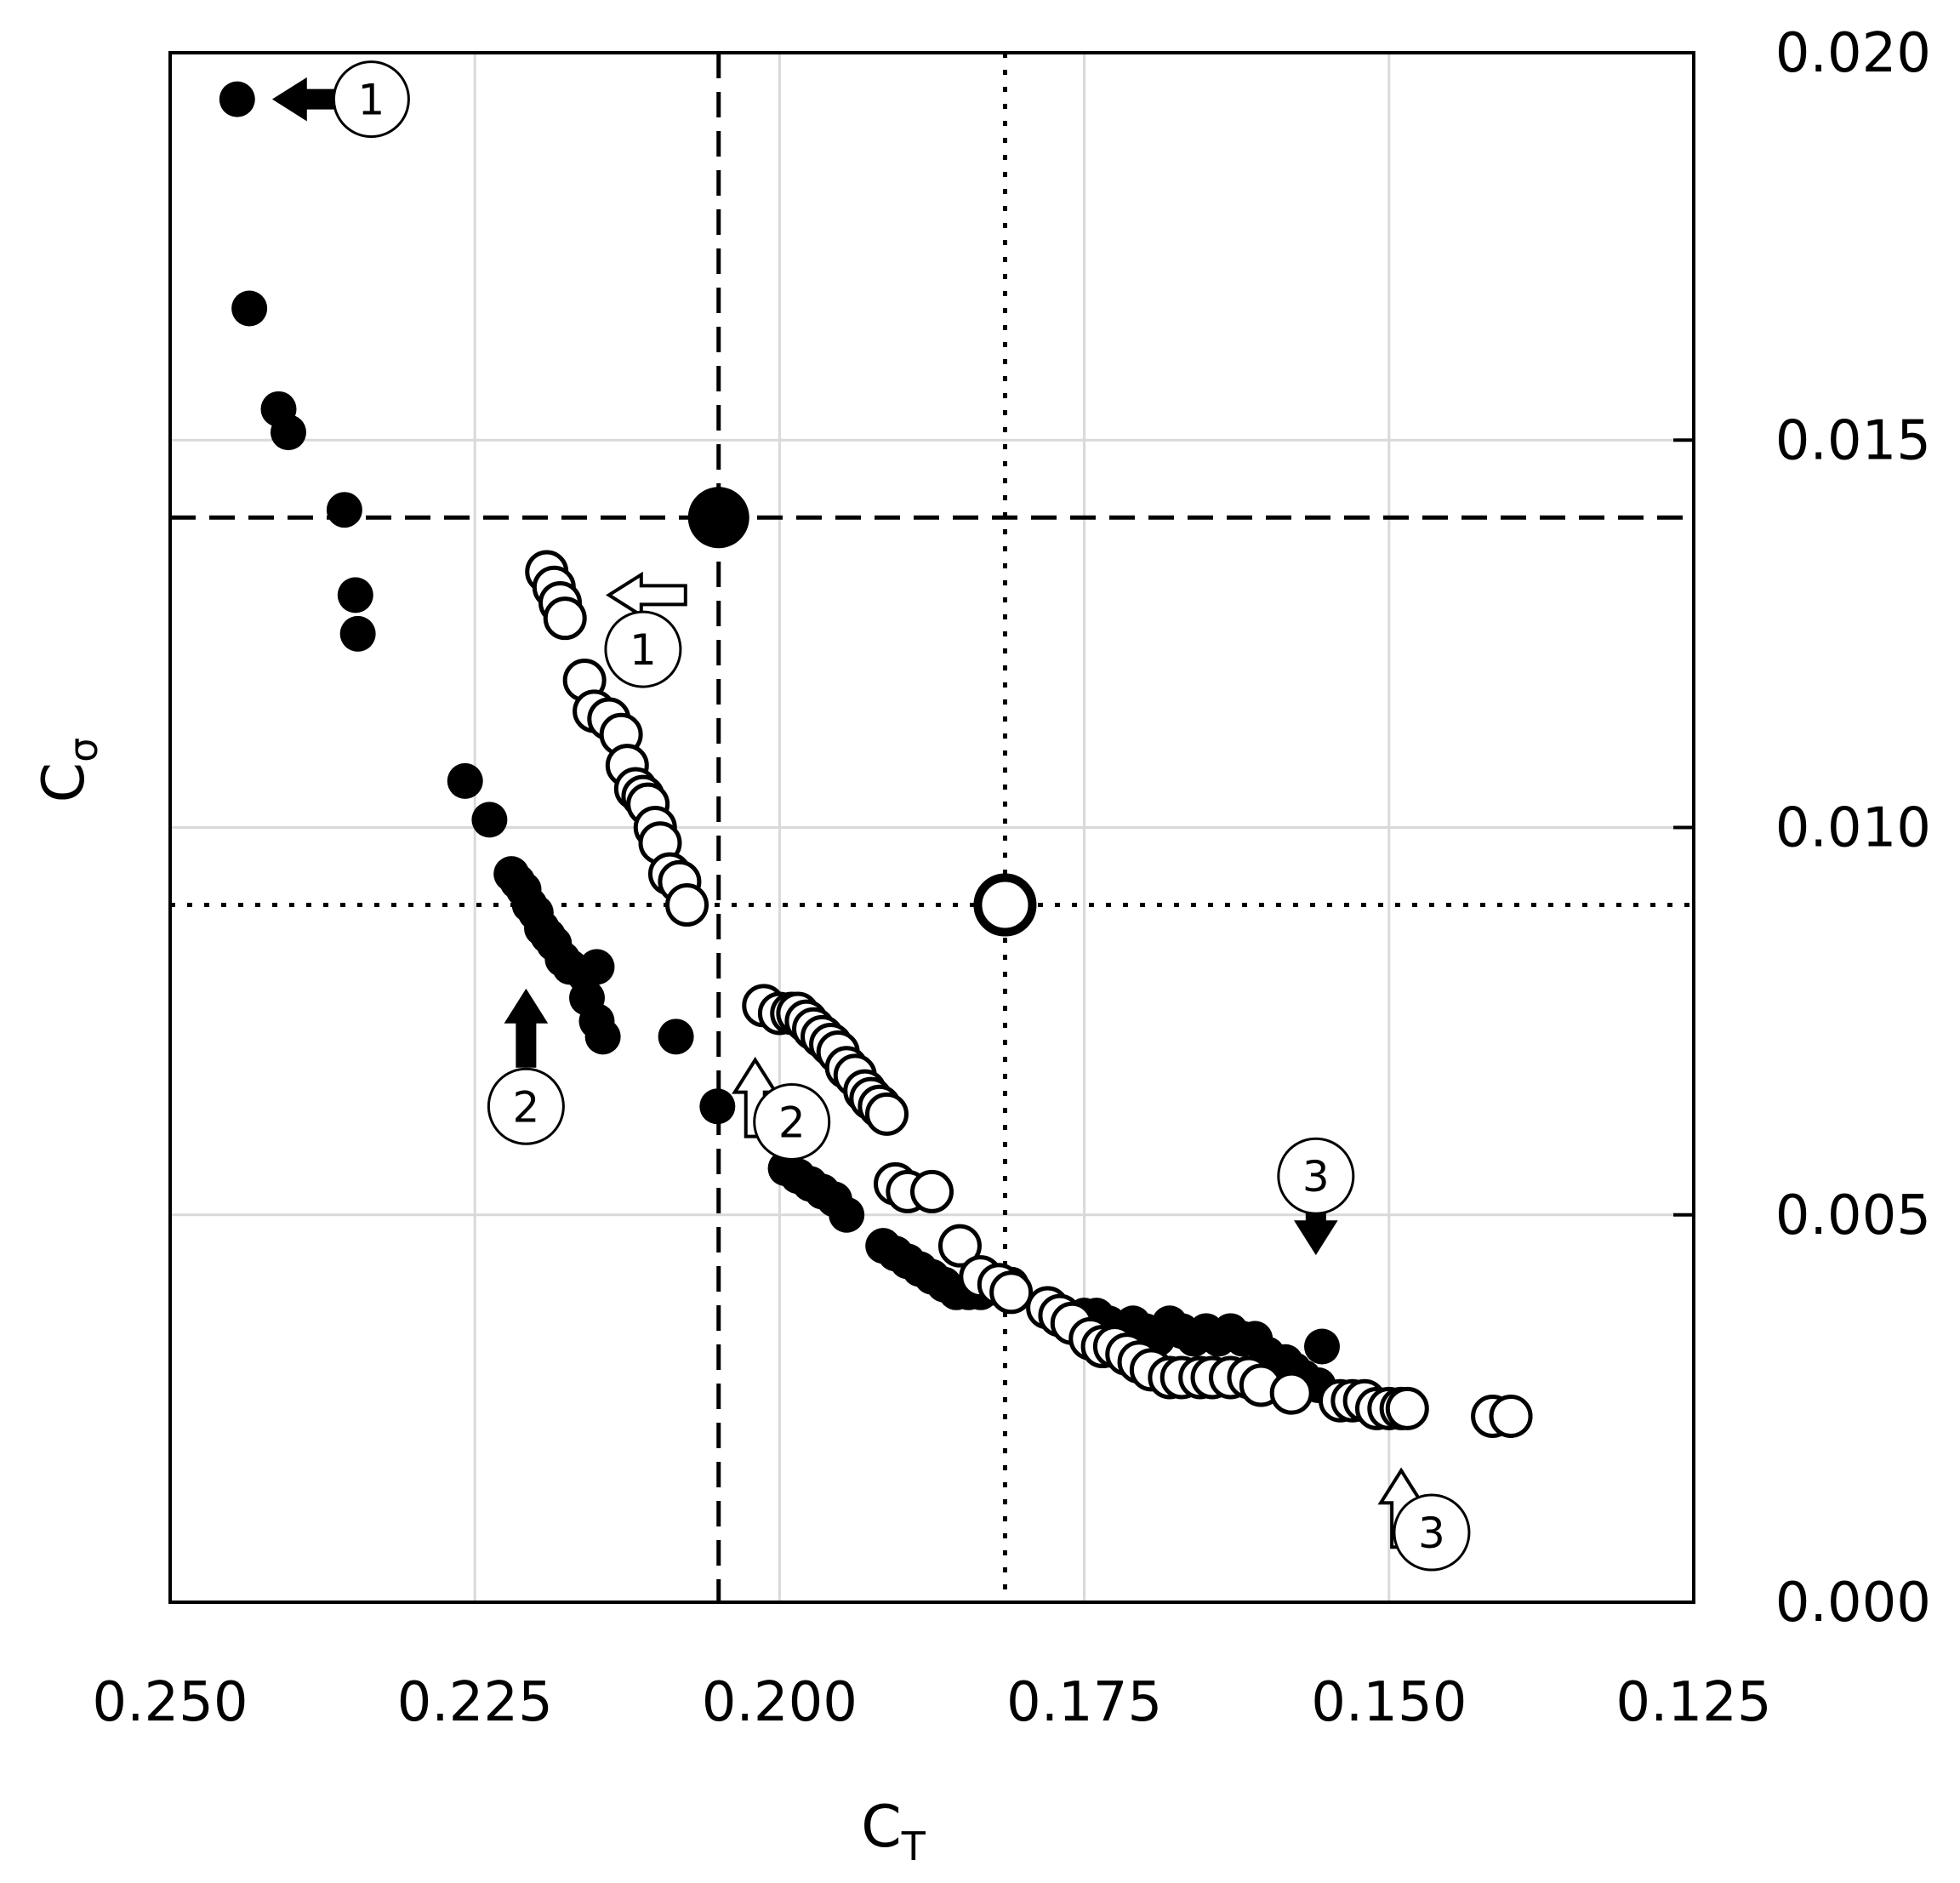 The image size is (1960, 1883). I want to click on highlight-open-point, so click(1005, 905).